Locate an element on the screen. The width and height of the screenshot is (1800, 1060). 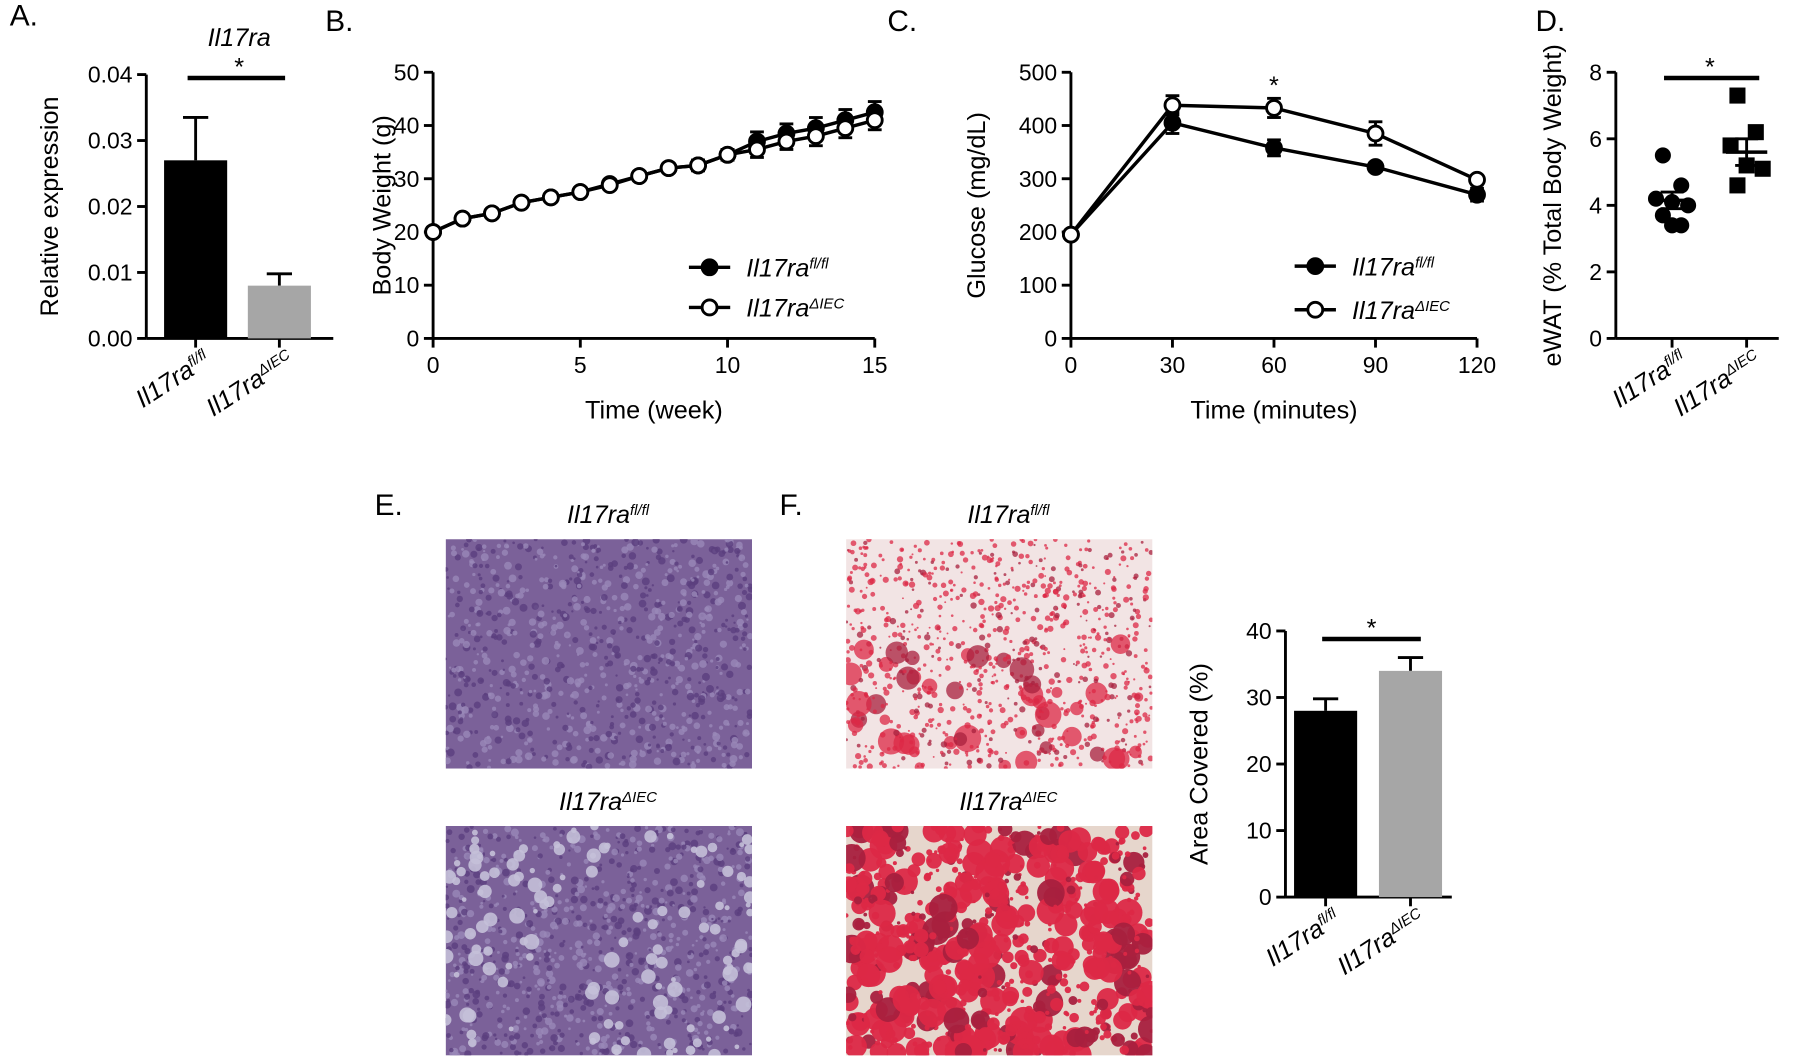
gene-superscript: fl/fl is located at coordinates (1425, 263).